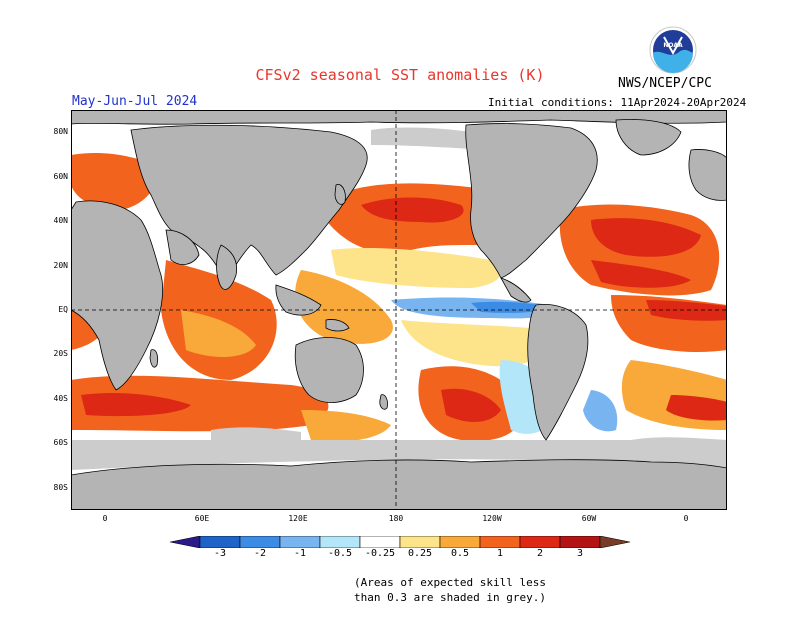  What do you see at coordinates (665, 83) in the screenshot?
I see `organization-label: NWS/NCEP/CPC` at bounding box center [665, 83].